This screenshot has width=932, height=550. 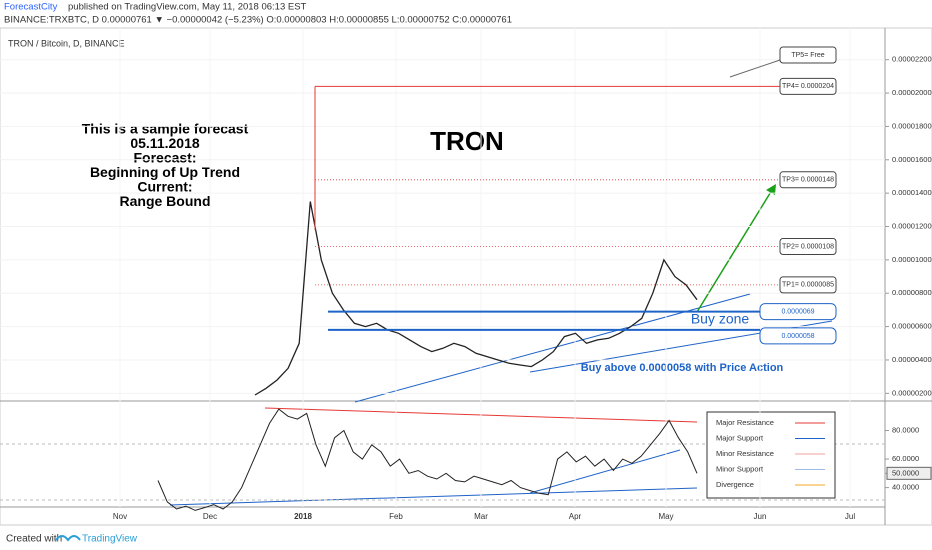 What do you see at coordinates (912, 259) in the screenshot?
I see `y-tick-label: 0.00001000` at bounding box center [912, 259].